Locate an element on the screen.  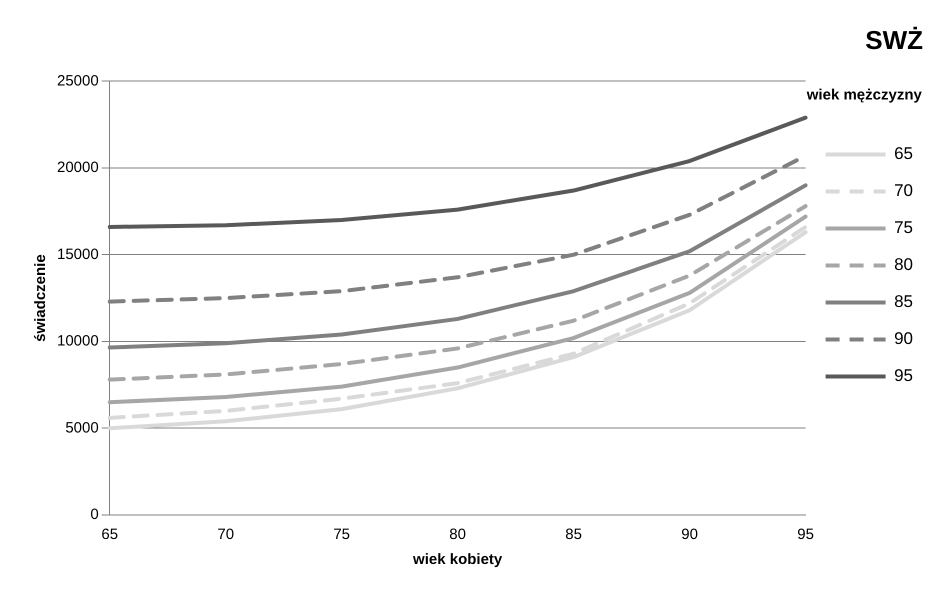
x-axis-title: wiek kobiety is located at coordinates (457, 559).